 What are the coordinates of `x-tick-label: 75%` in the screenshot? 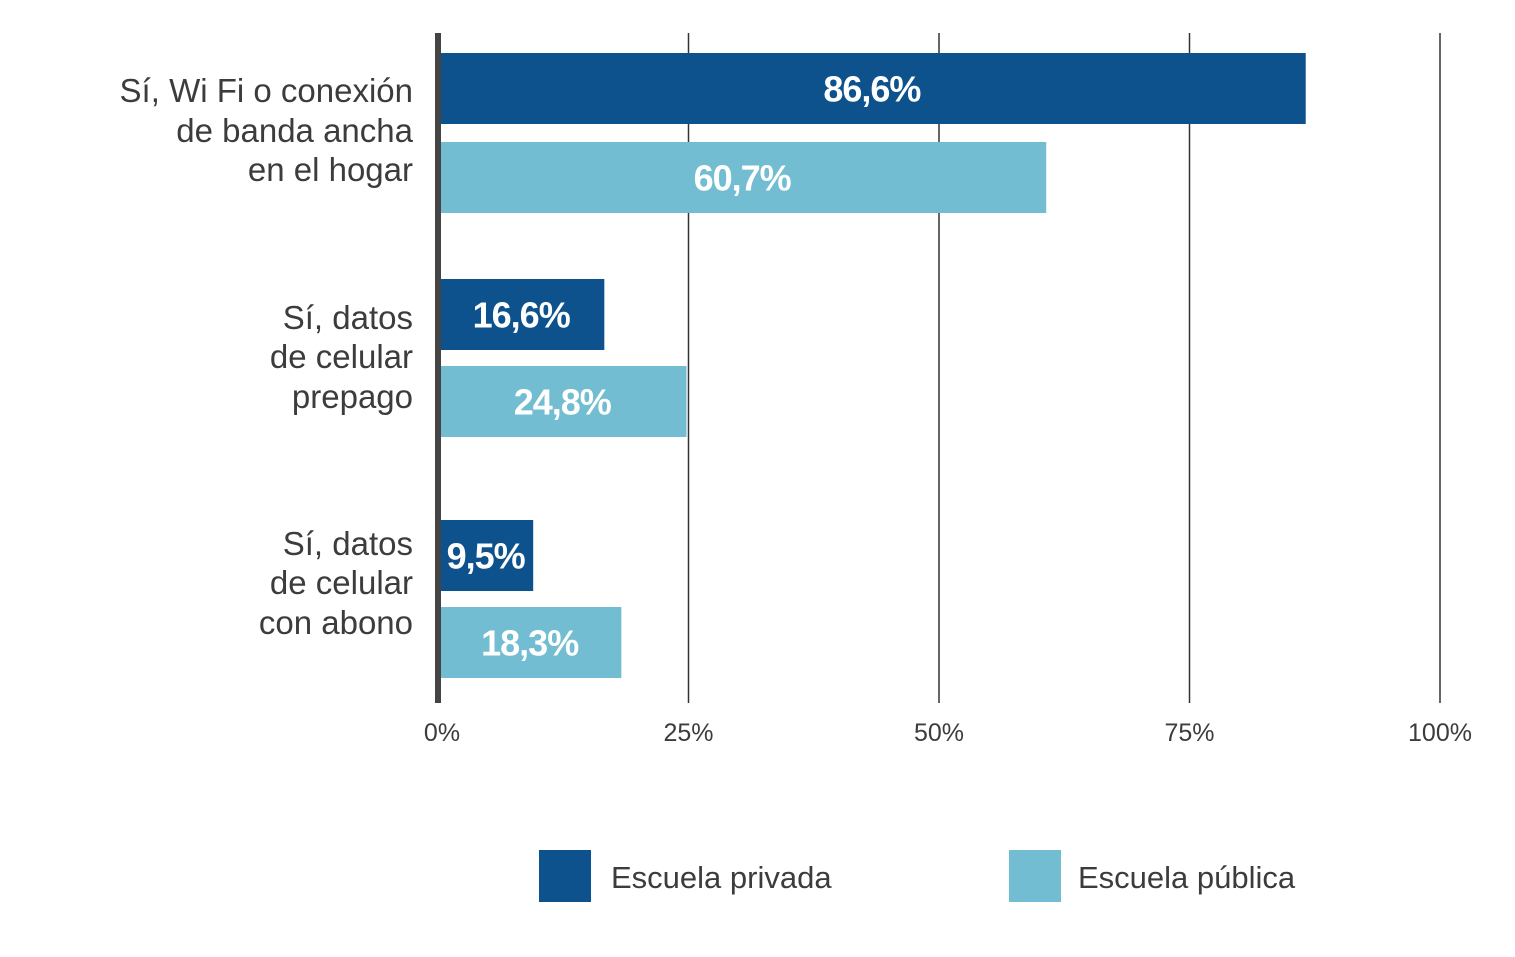 It's located at (1189, 733).